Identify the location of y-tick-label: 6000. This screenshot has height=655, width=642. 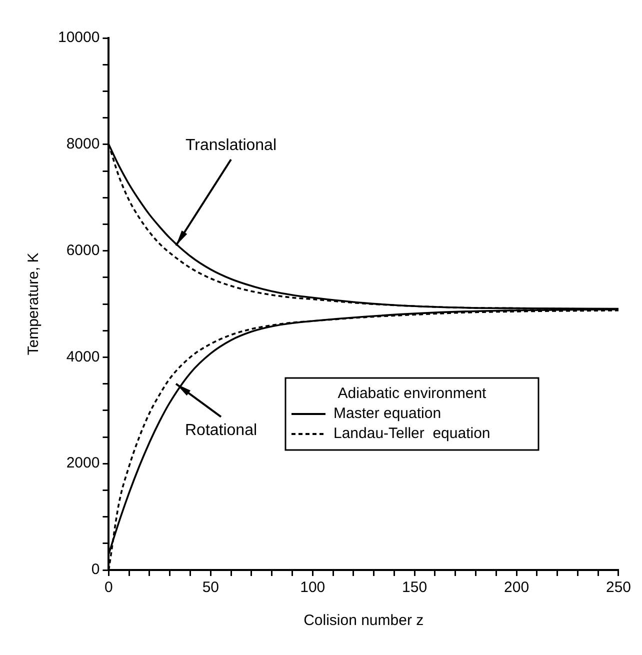
(83, 250).